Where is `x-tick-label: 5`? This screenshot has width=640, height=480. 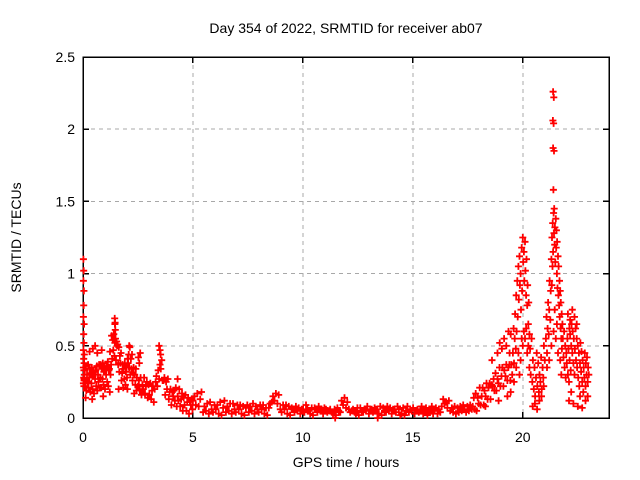 x-tick-label: 5 is located at coordinates (193, 437).